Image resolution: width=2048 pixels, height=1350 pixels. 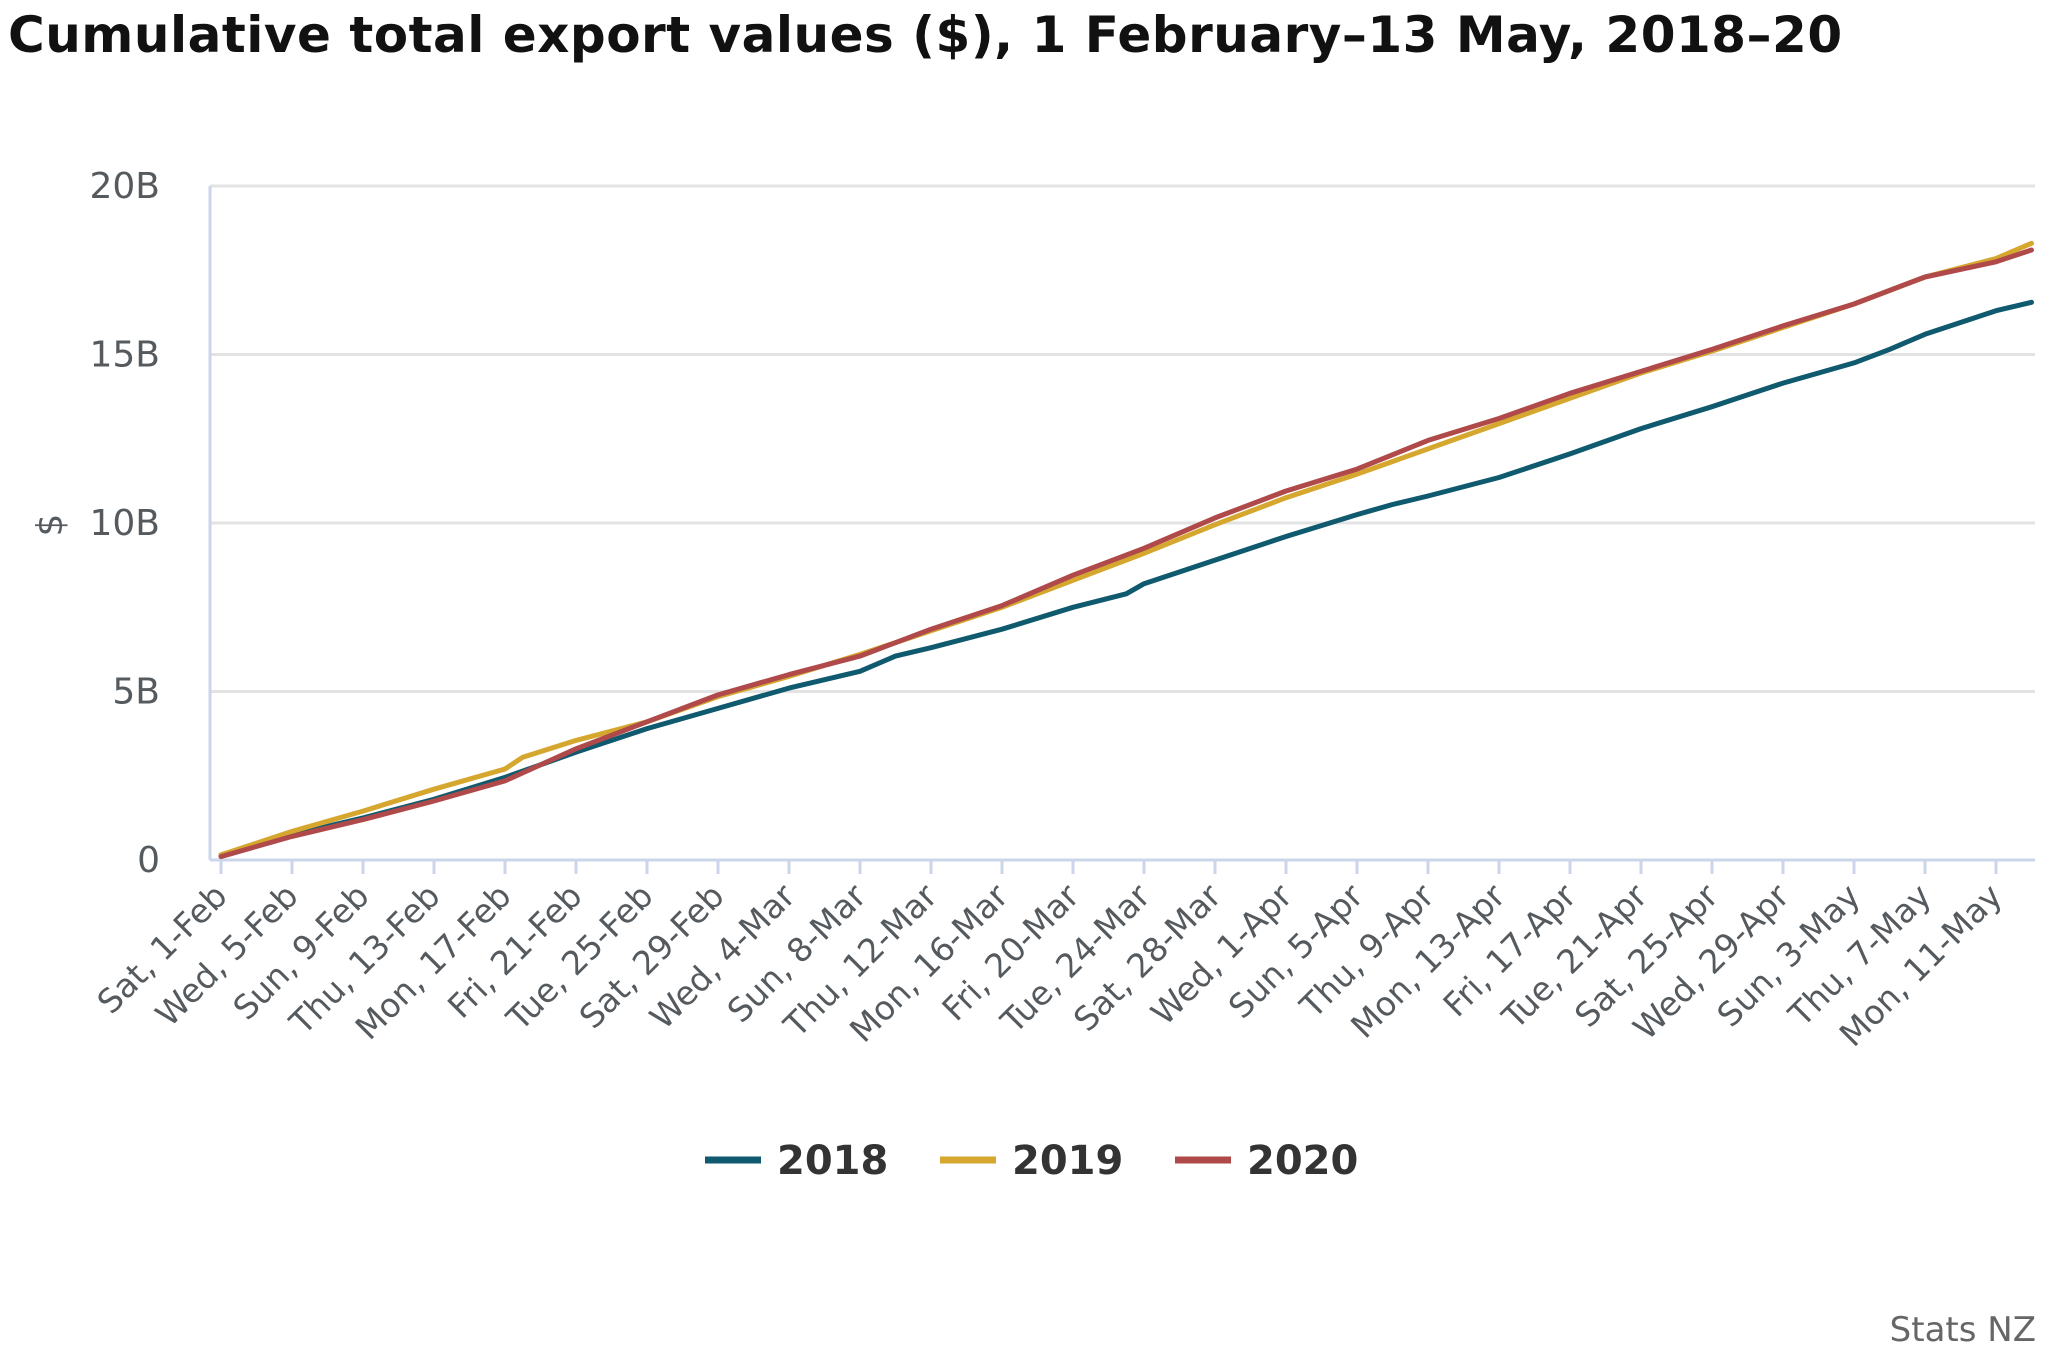 What do you see at coordinates (124, 186) in the screenshot?
I see `y-tick-label: 20B` at bounding box center [124, 186].